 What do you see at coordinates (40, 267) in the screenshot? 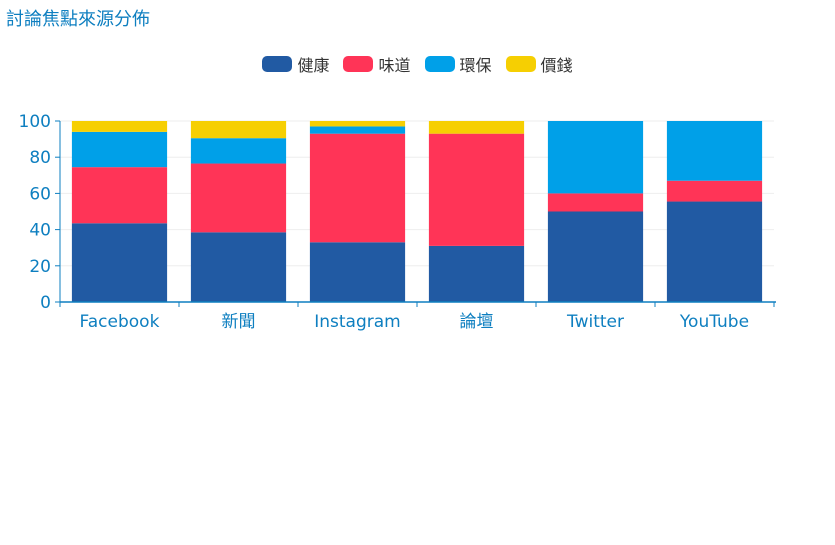
I see `y-tick-label: 20` at bounding box center [40, 267].